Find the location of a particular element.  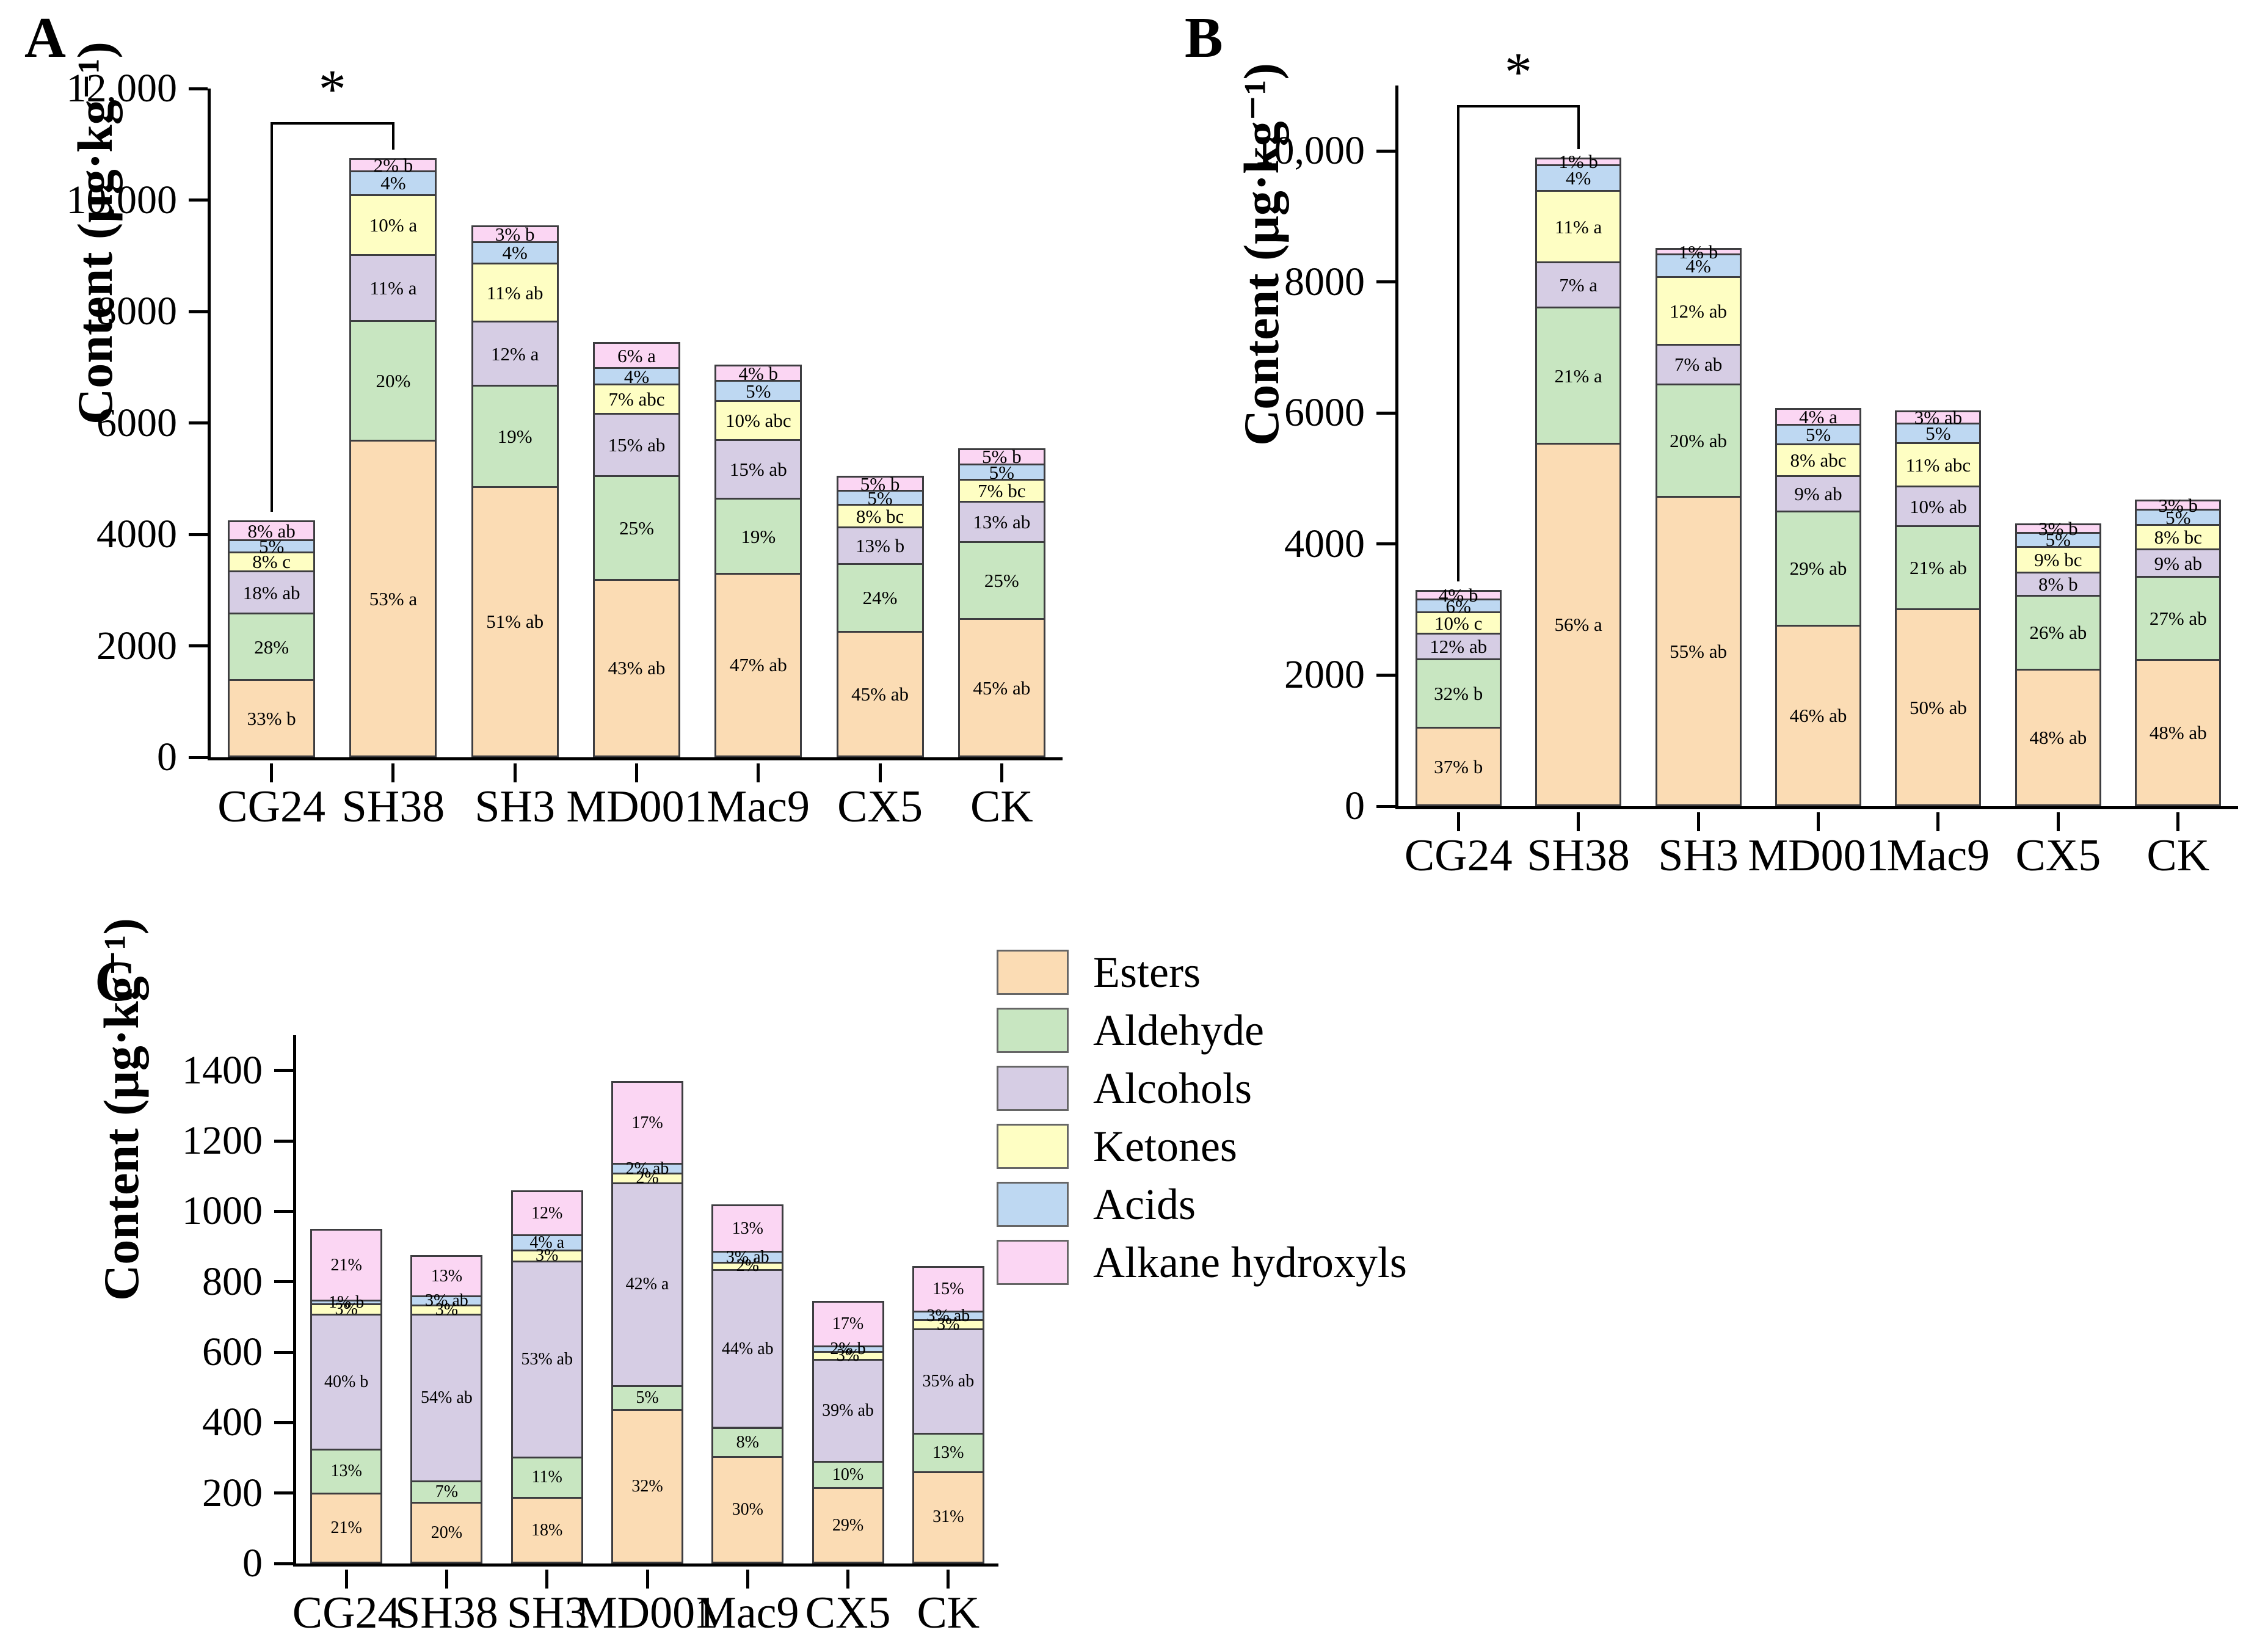

segment-label-b-sh3-acids: 4% is located at coordinates (1698, 266).